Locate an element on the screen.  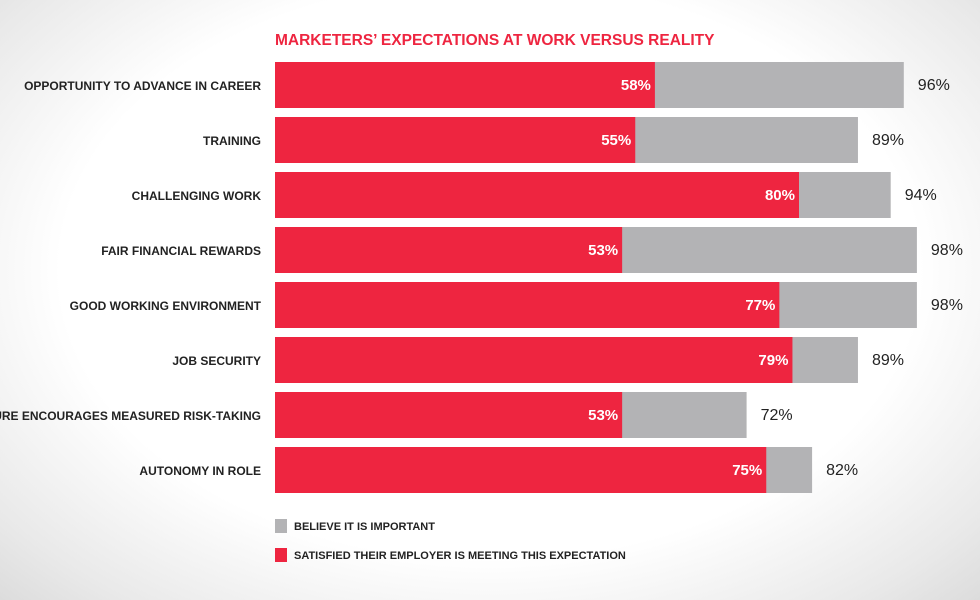
category-label: CULTURE ENCOURAGES MEASURED RISK-TAKING is located at coordinates (130, 416).